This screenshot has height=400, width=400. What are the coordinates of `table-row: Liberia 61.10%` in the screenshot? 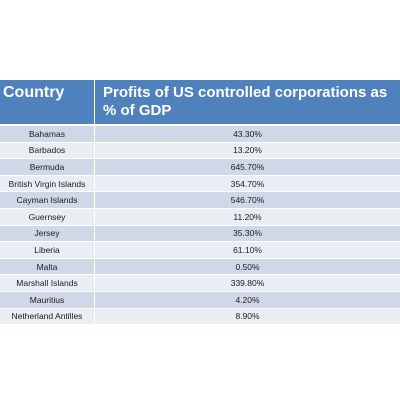 It's located at (200, 250).